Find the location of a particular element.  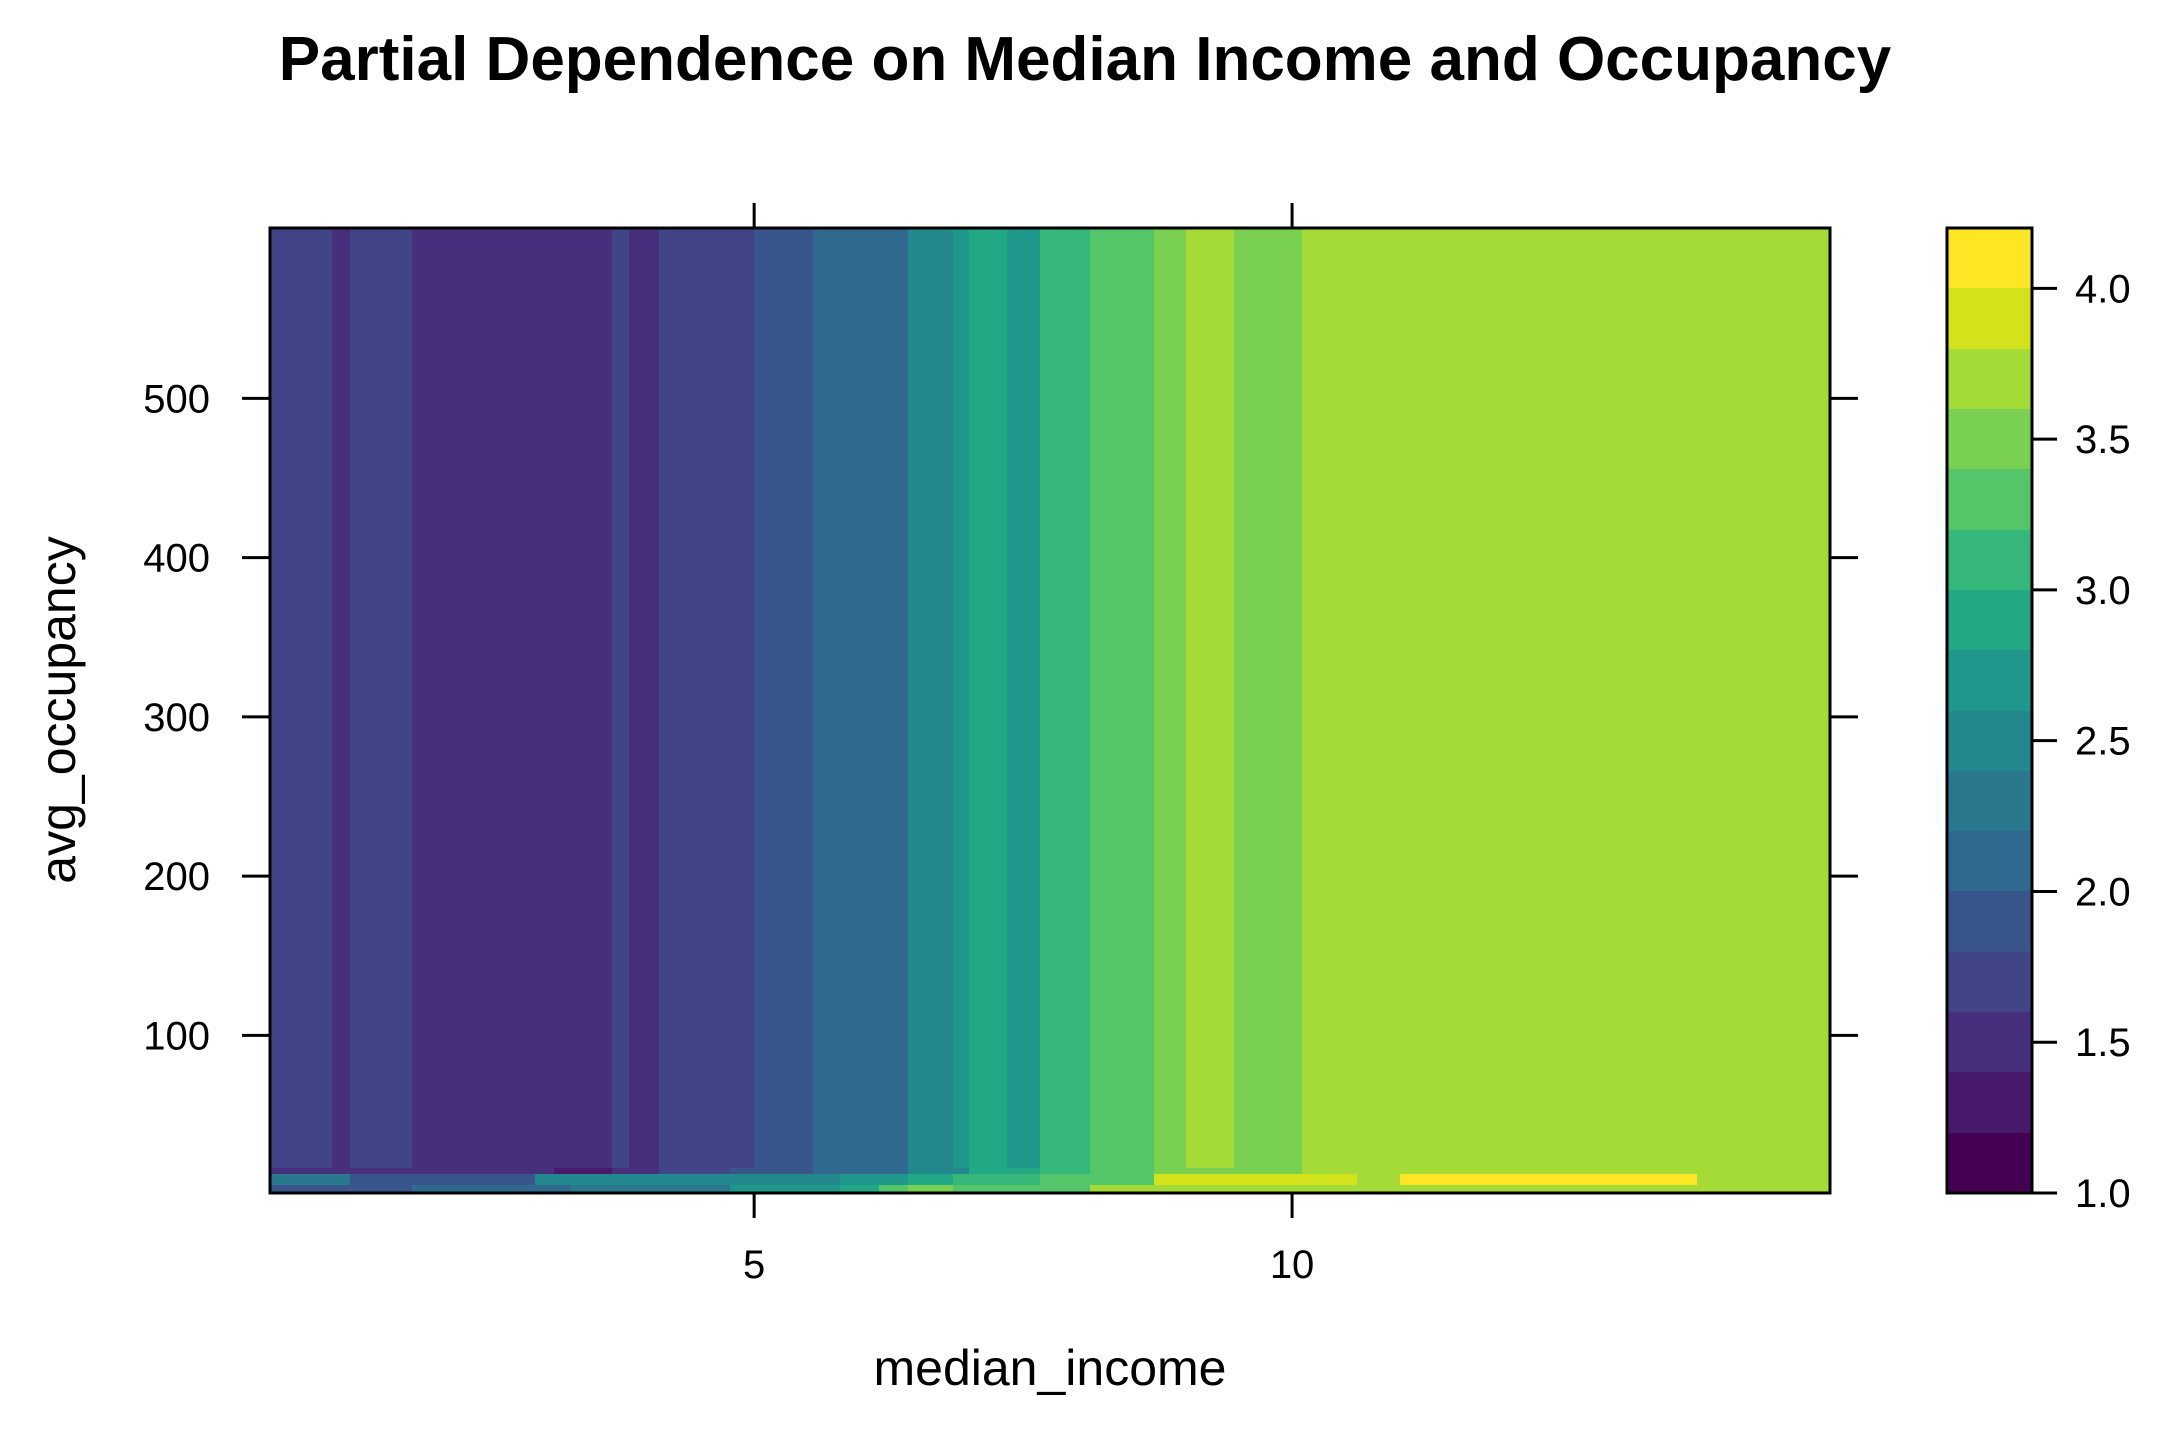

colorbar-tick-label: 4.0 is located at coordinates (2103, 289).